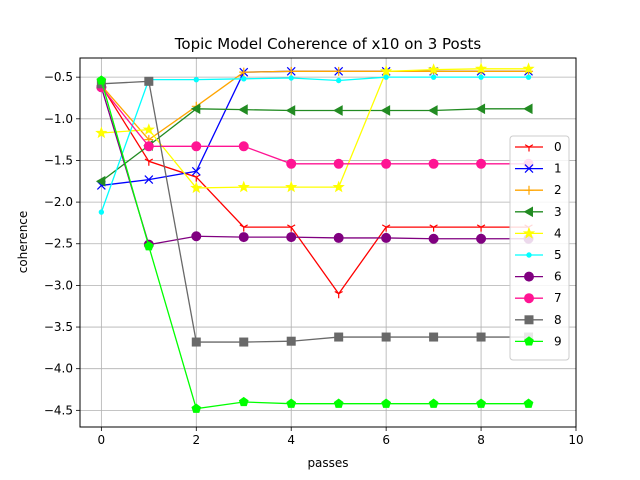 The image size is (640, 480). I want to click on legend-item: 2, so click(538, 190).